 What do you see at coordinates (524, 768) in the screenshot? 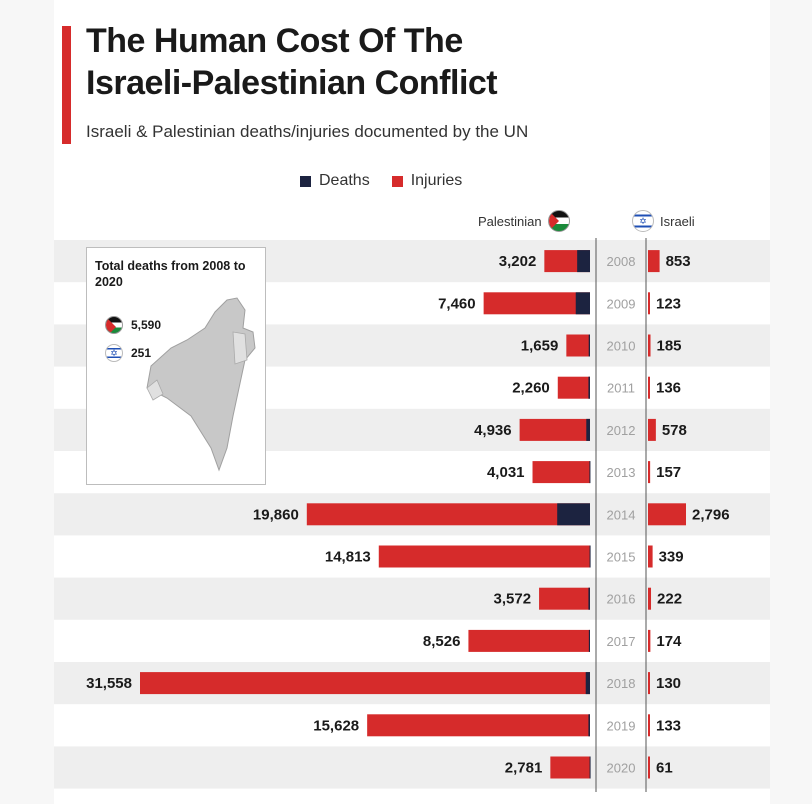
I see `palestinian-value-label: 2,781` at bounding box center [524, 768].